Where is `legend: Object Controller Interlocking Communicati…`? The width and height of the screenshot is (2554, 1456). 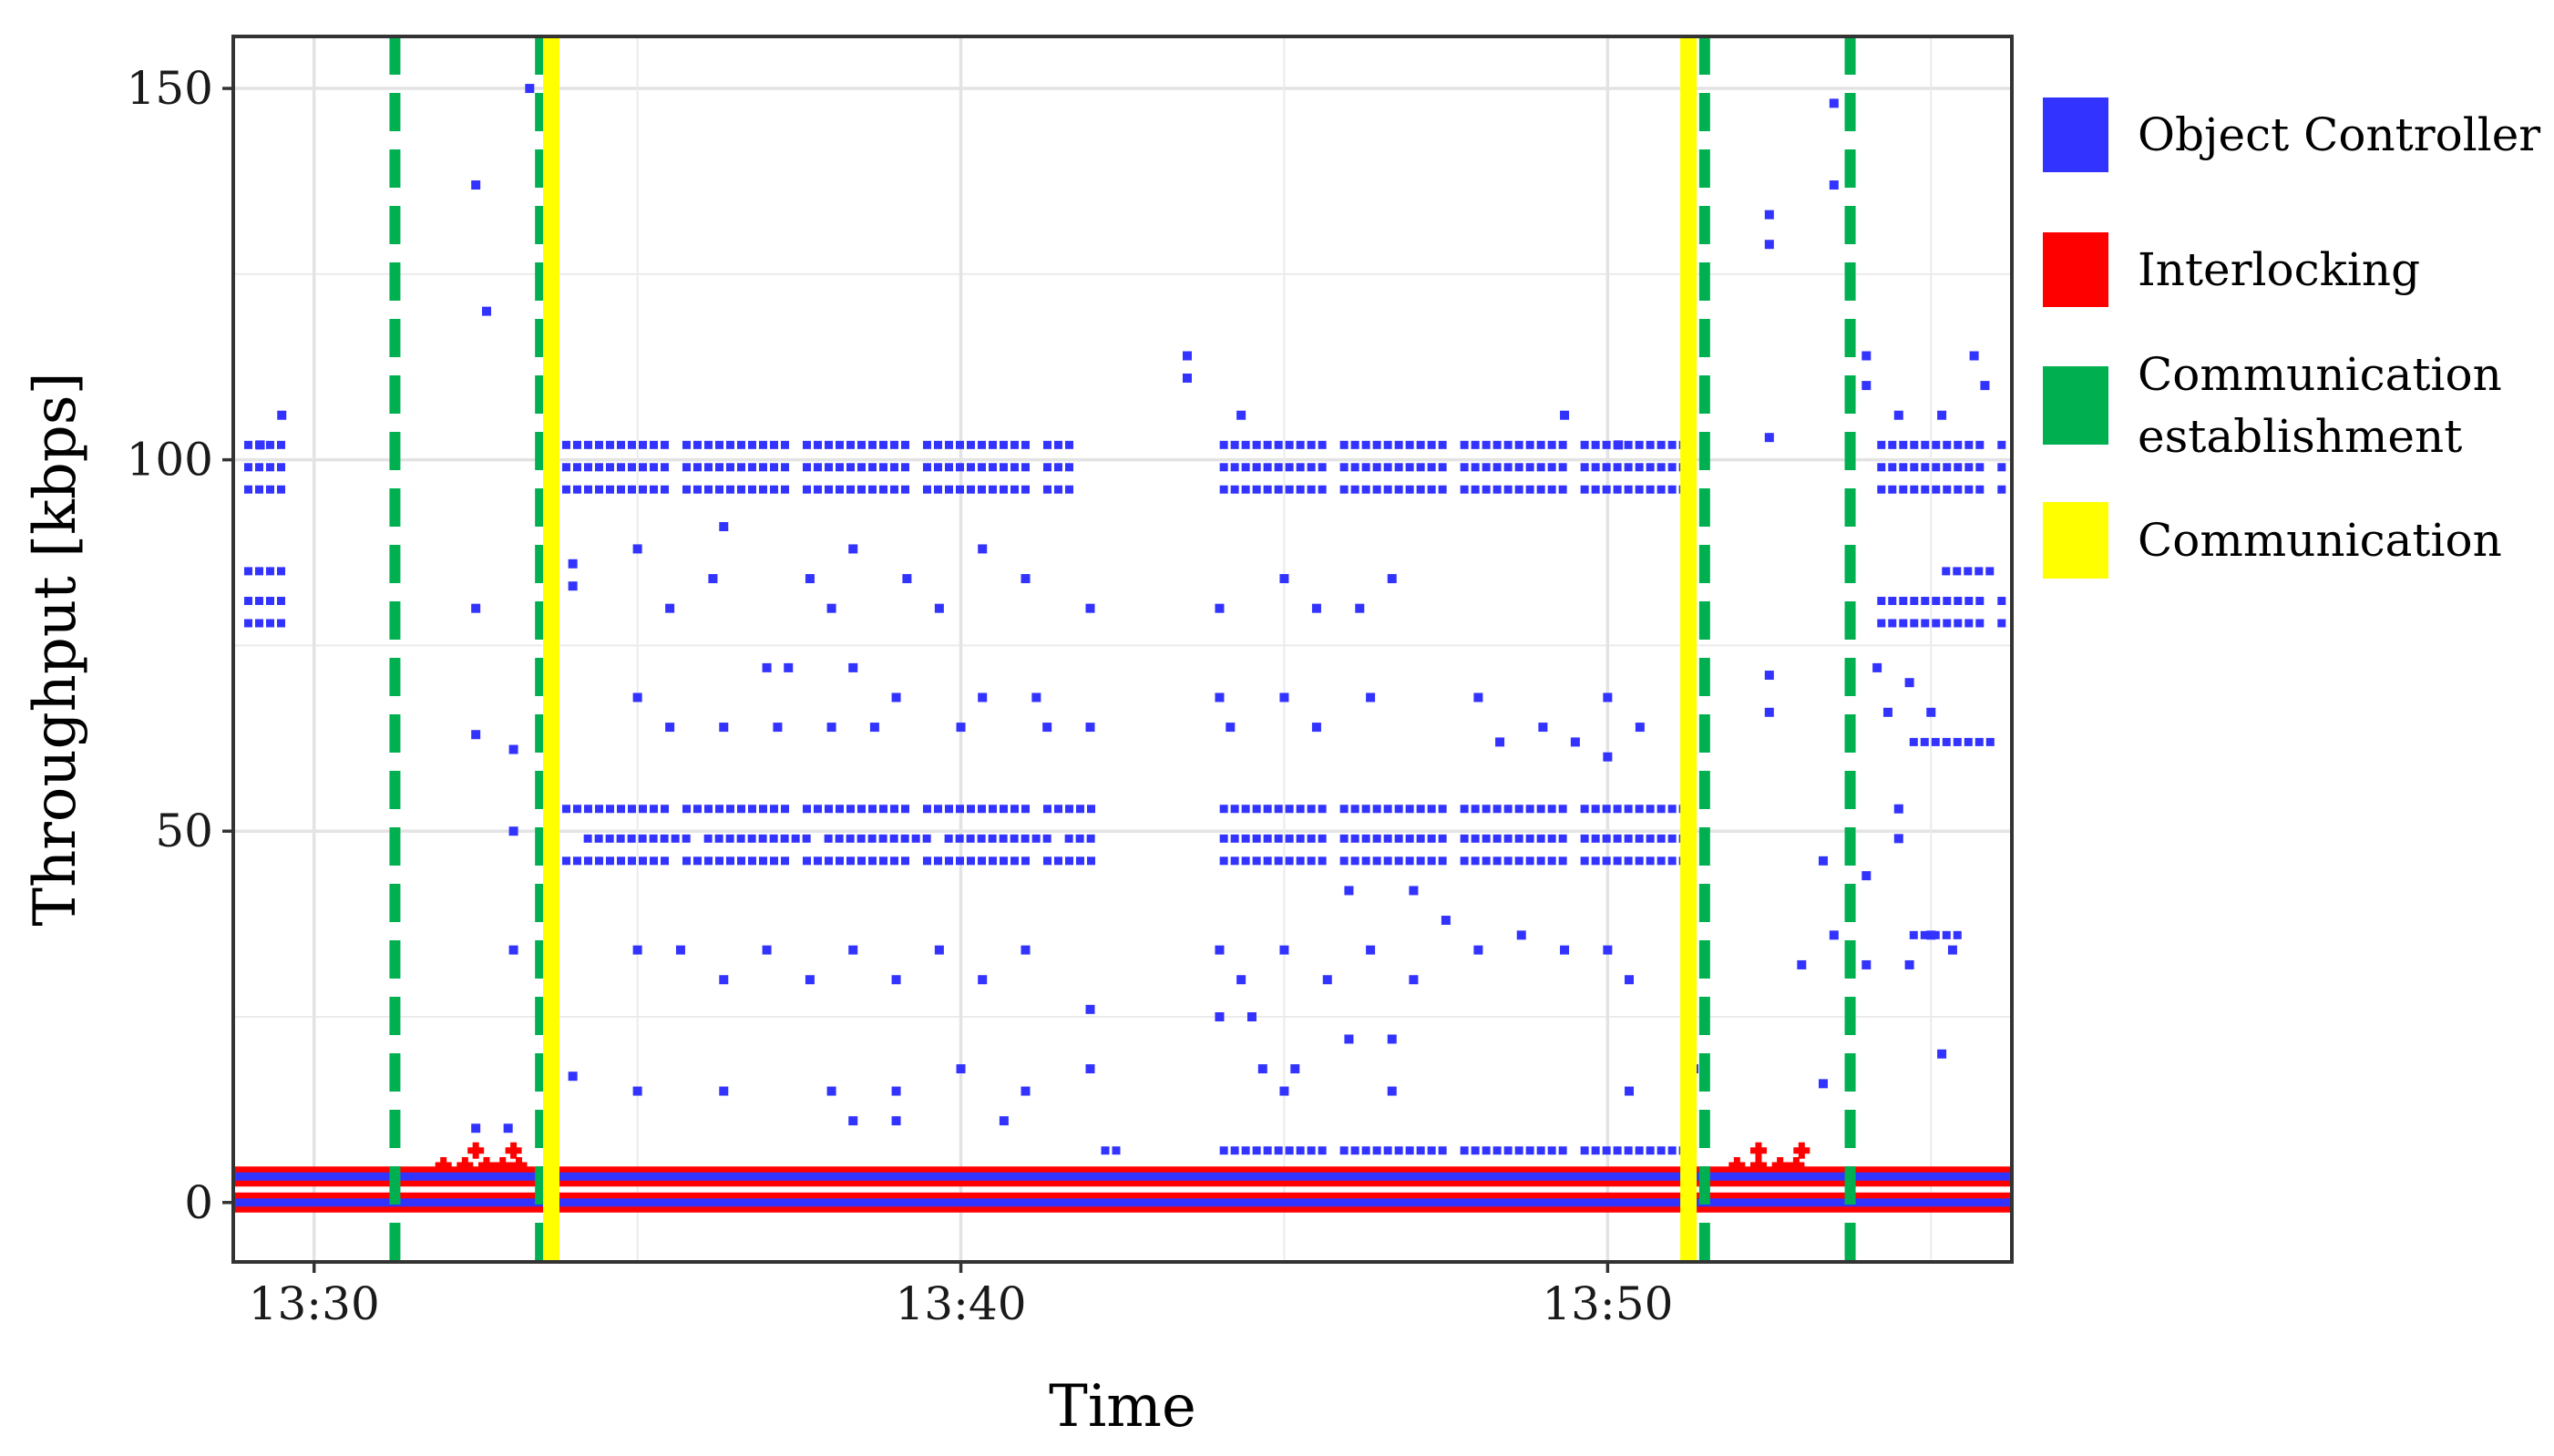 legend: Object Controller Interlocking Communicati… is located at coordinates (2291, 338).